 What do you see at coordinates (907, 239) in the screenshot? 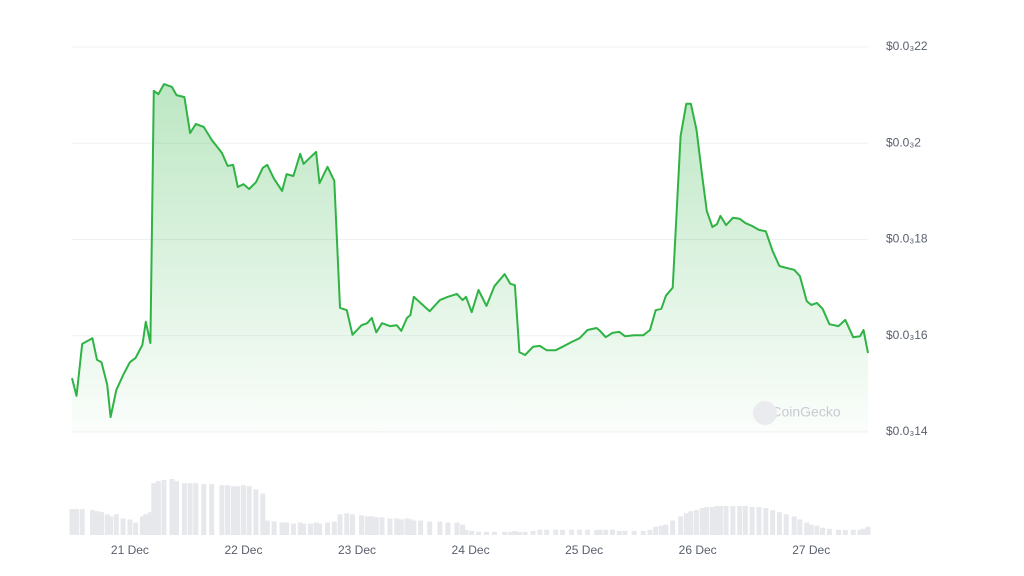
I see `y-tick-label: $0.0₃18` at bounding box center [907, 239].